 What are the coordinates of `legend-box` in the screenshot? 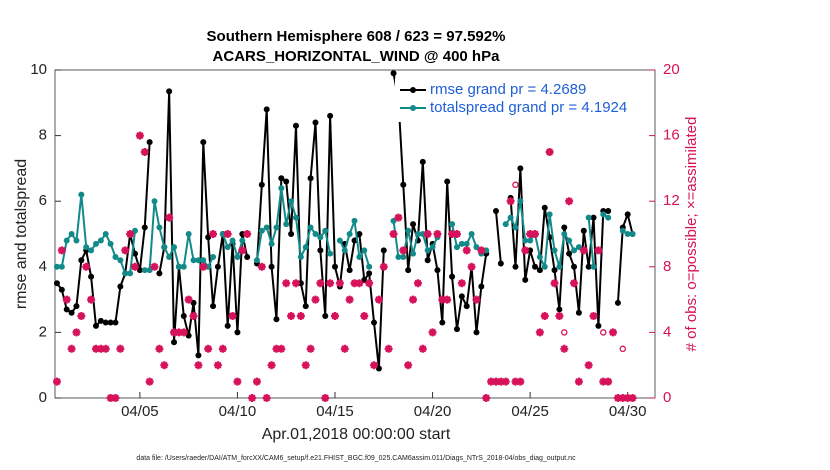 It's located at (521, 100).